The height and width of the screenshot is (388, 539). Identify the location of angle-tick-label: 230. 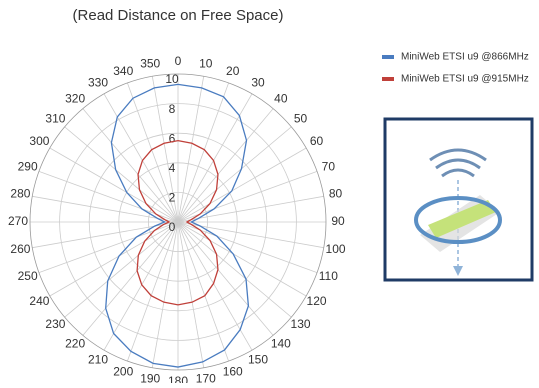
(55, 324).